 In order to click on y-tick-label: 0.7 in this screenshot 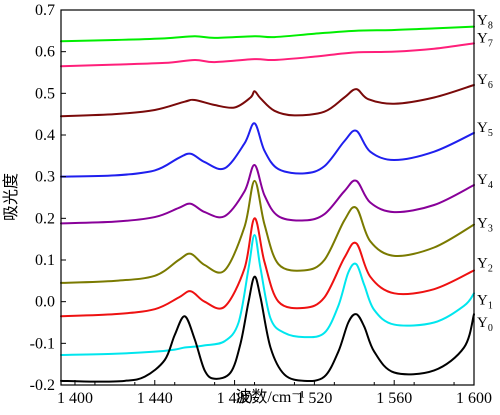, I will do `click(45, 10)`.